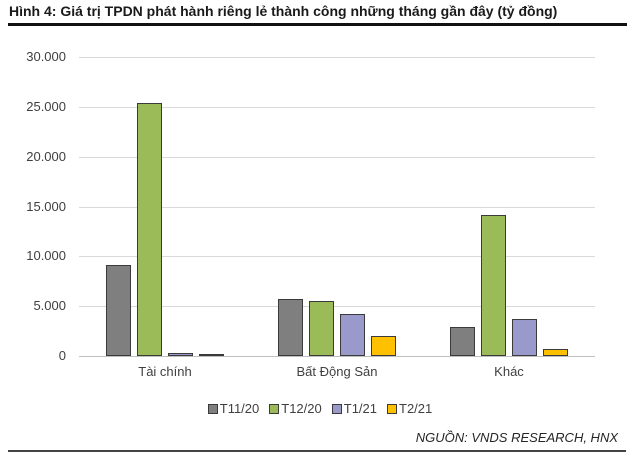 Image resolution: width=640 pixels, height=468 pixels. Describe the element at coordinates (46, 56) in the screenshot. I see `y-tick-label: 30.000` at that location.